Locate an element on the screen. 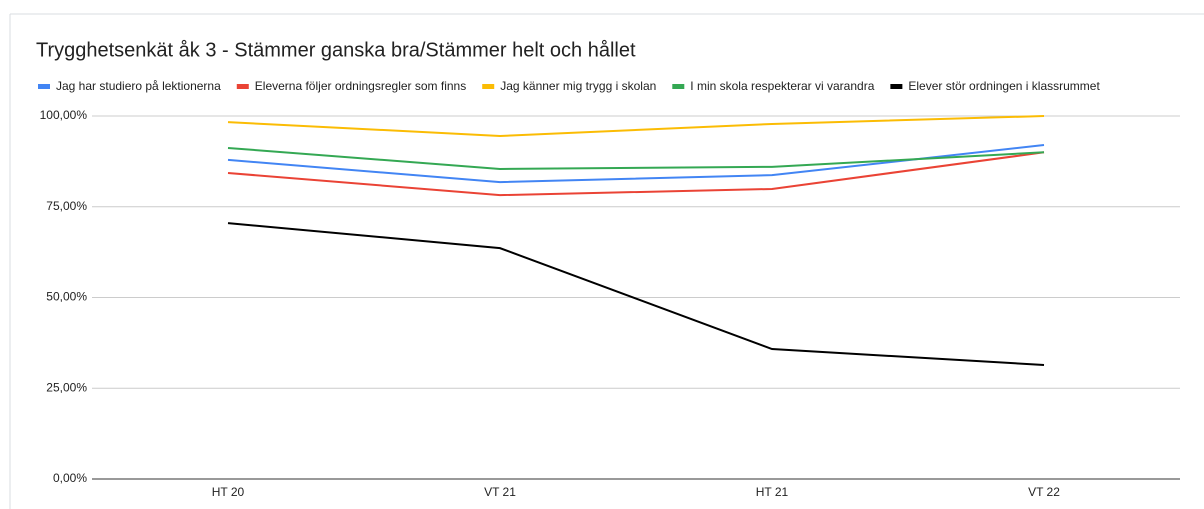 This screenshot has height=509, width=1204. y-tick-label: 50,00% is located at coordinates (66, 297).